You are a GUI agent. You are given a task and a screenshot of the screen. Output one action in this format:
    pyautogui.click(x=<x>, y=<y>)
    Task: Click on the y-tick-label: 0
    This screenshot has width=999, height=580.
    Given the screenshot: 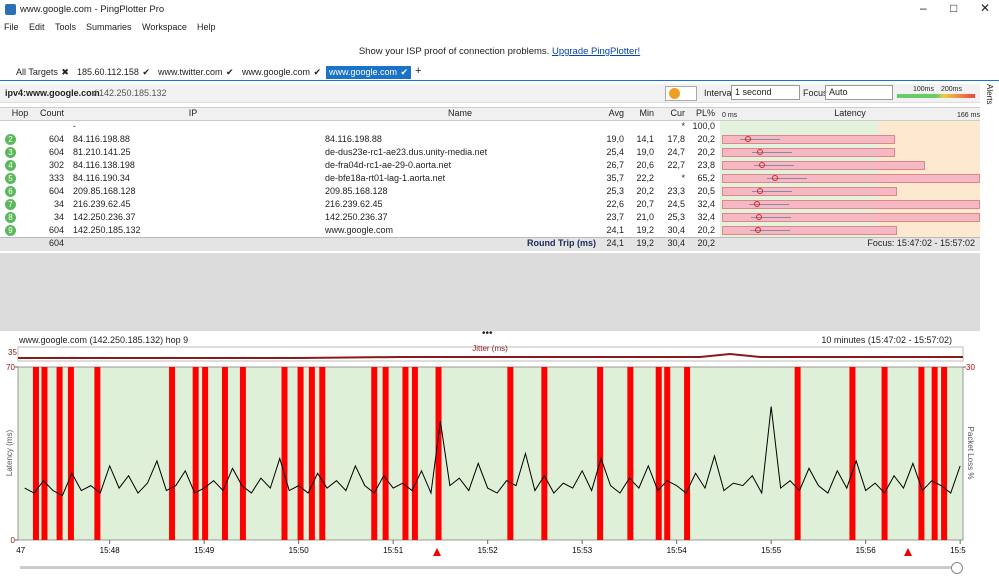 What is the action you would take?
    pyautogui.click(x=13, y=540)
    